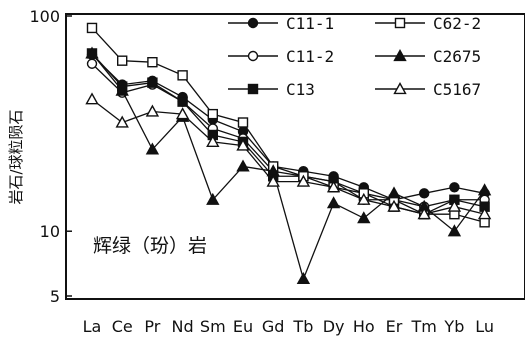 The width and height of the screenshot is (525, 344). I want to click on legend-label: C11-1, so click(310, 23).